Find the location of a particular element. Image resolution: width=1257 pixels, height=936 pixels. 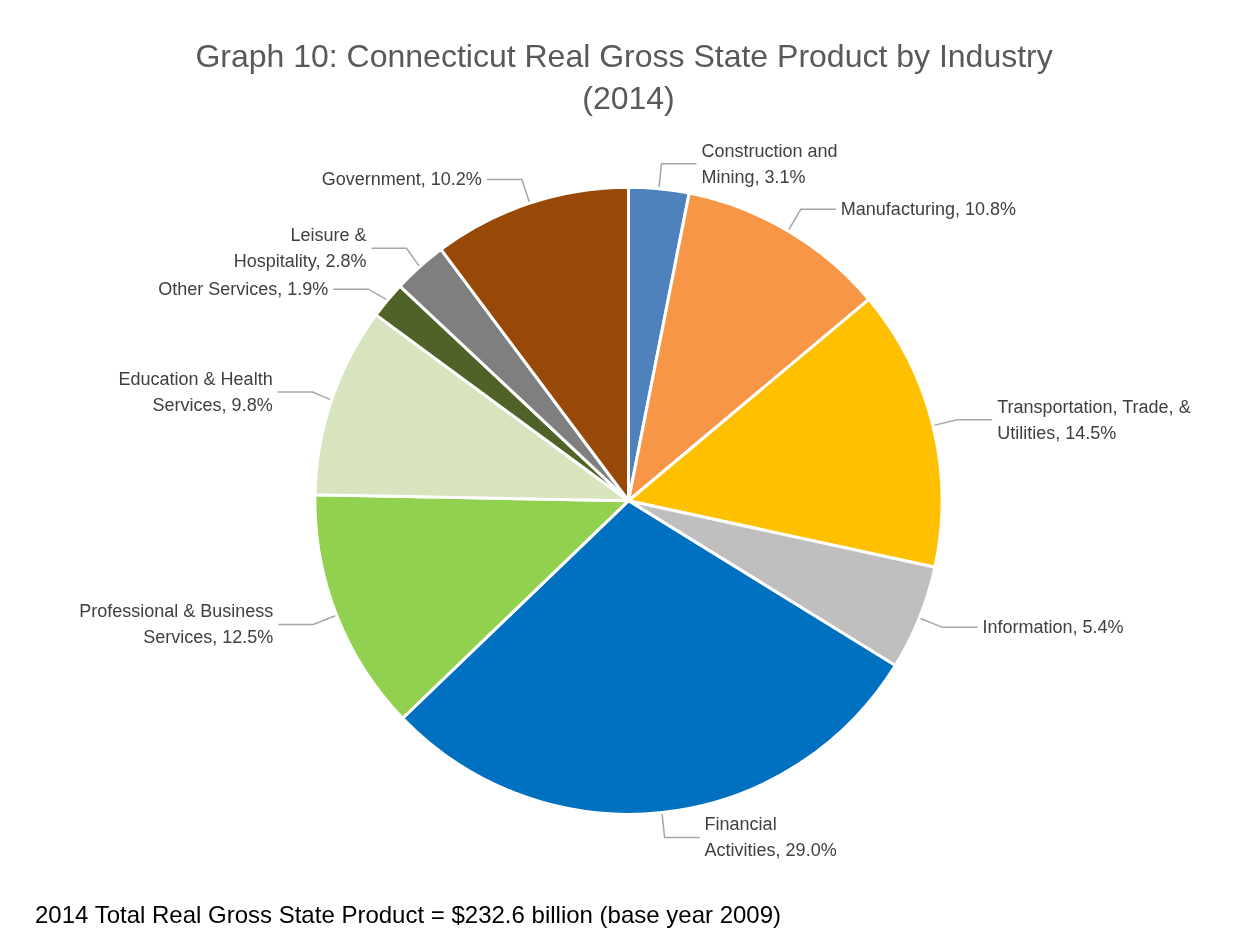

slice-label: Transportation, Trade, & Utilities, 14.5% is located at coordinates (1094, 419).